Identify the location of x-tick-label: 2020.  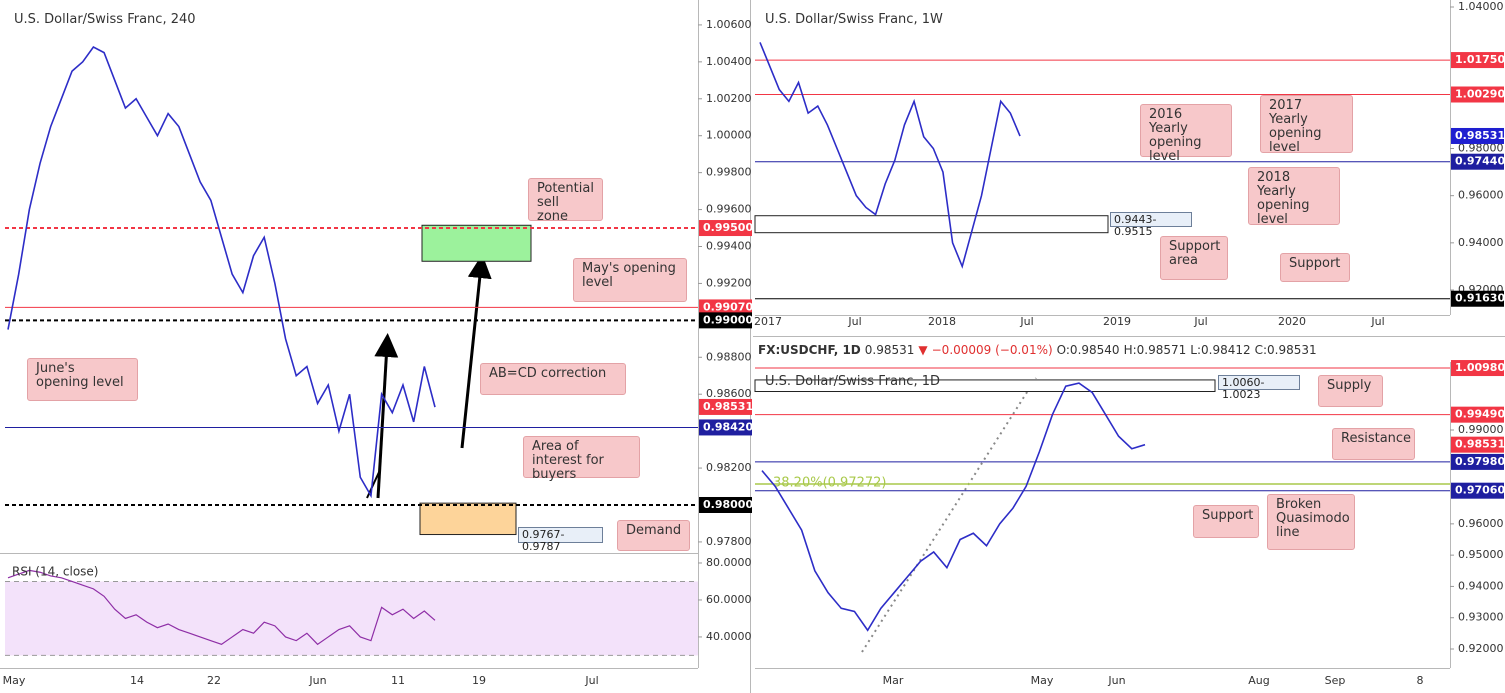
(1292, 321).